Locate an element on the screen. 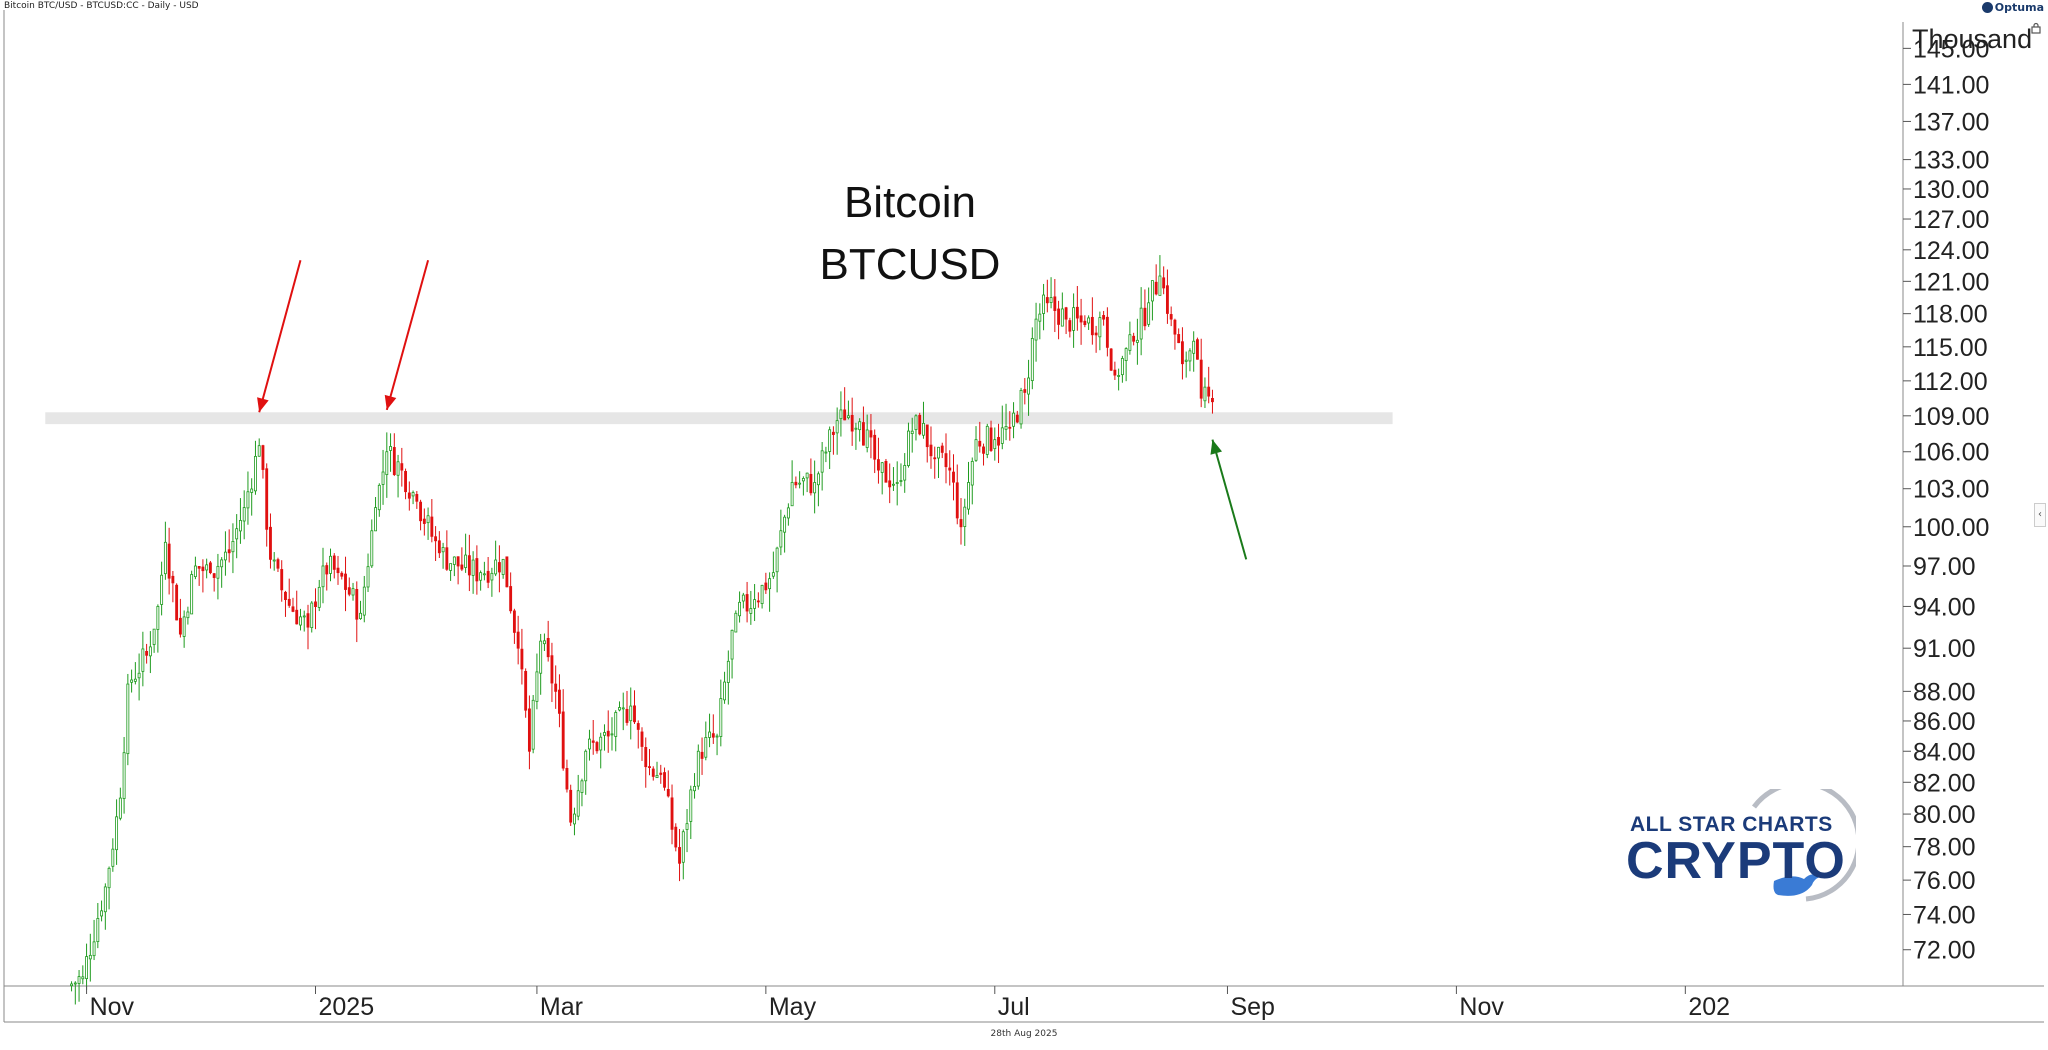 The height and width of the screenshot is (1050, 2048). y-tick-label: 127.00 is located at coordinates (1951, 220).